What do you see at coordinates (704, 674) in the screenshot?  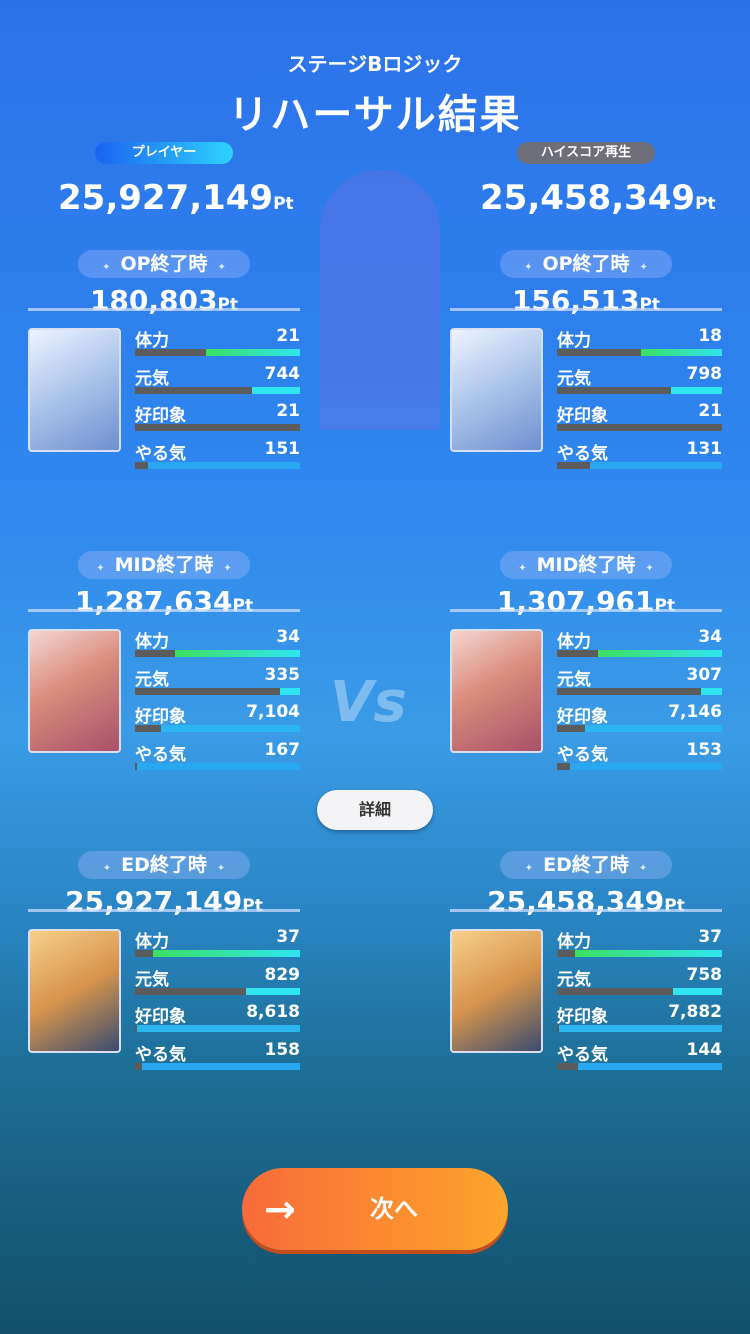 I see `stat-value: 307` at bounding box center [704, 674].